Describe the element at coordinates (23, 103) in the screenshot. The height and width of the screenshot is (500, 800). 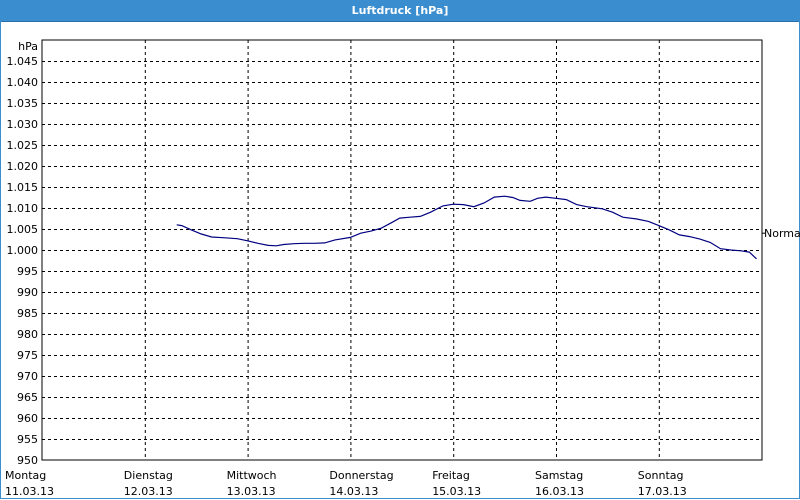
I see `y-tick-label: 1.035` at that location.